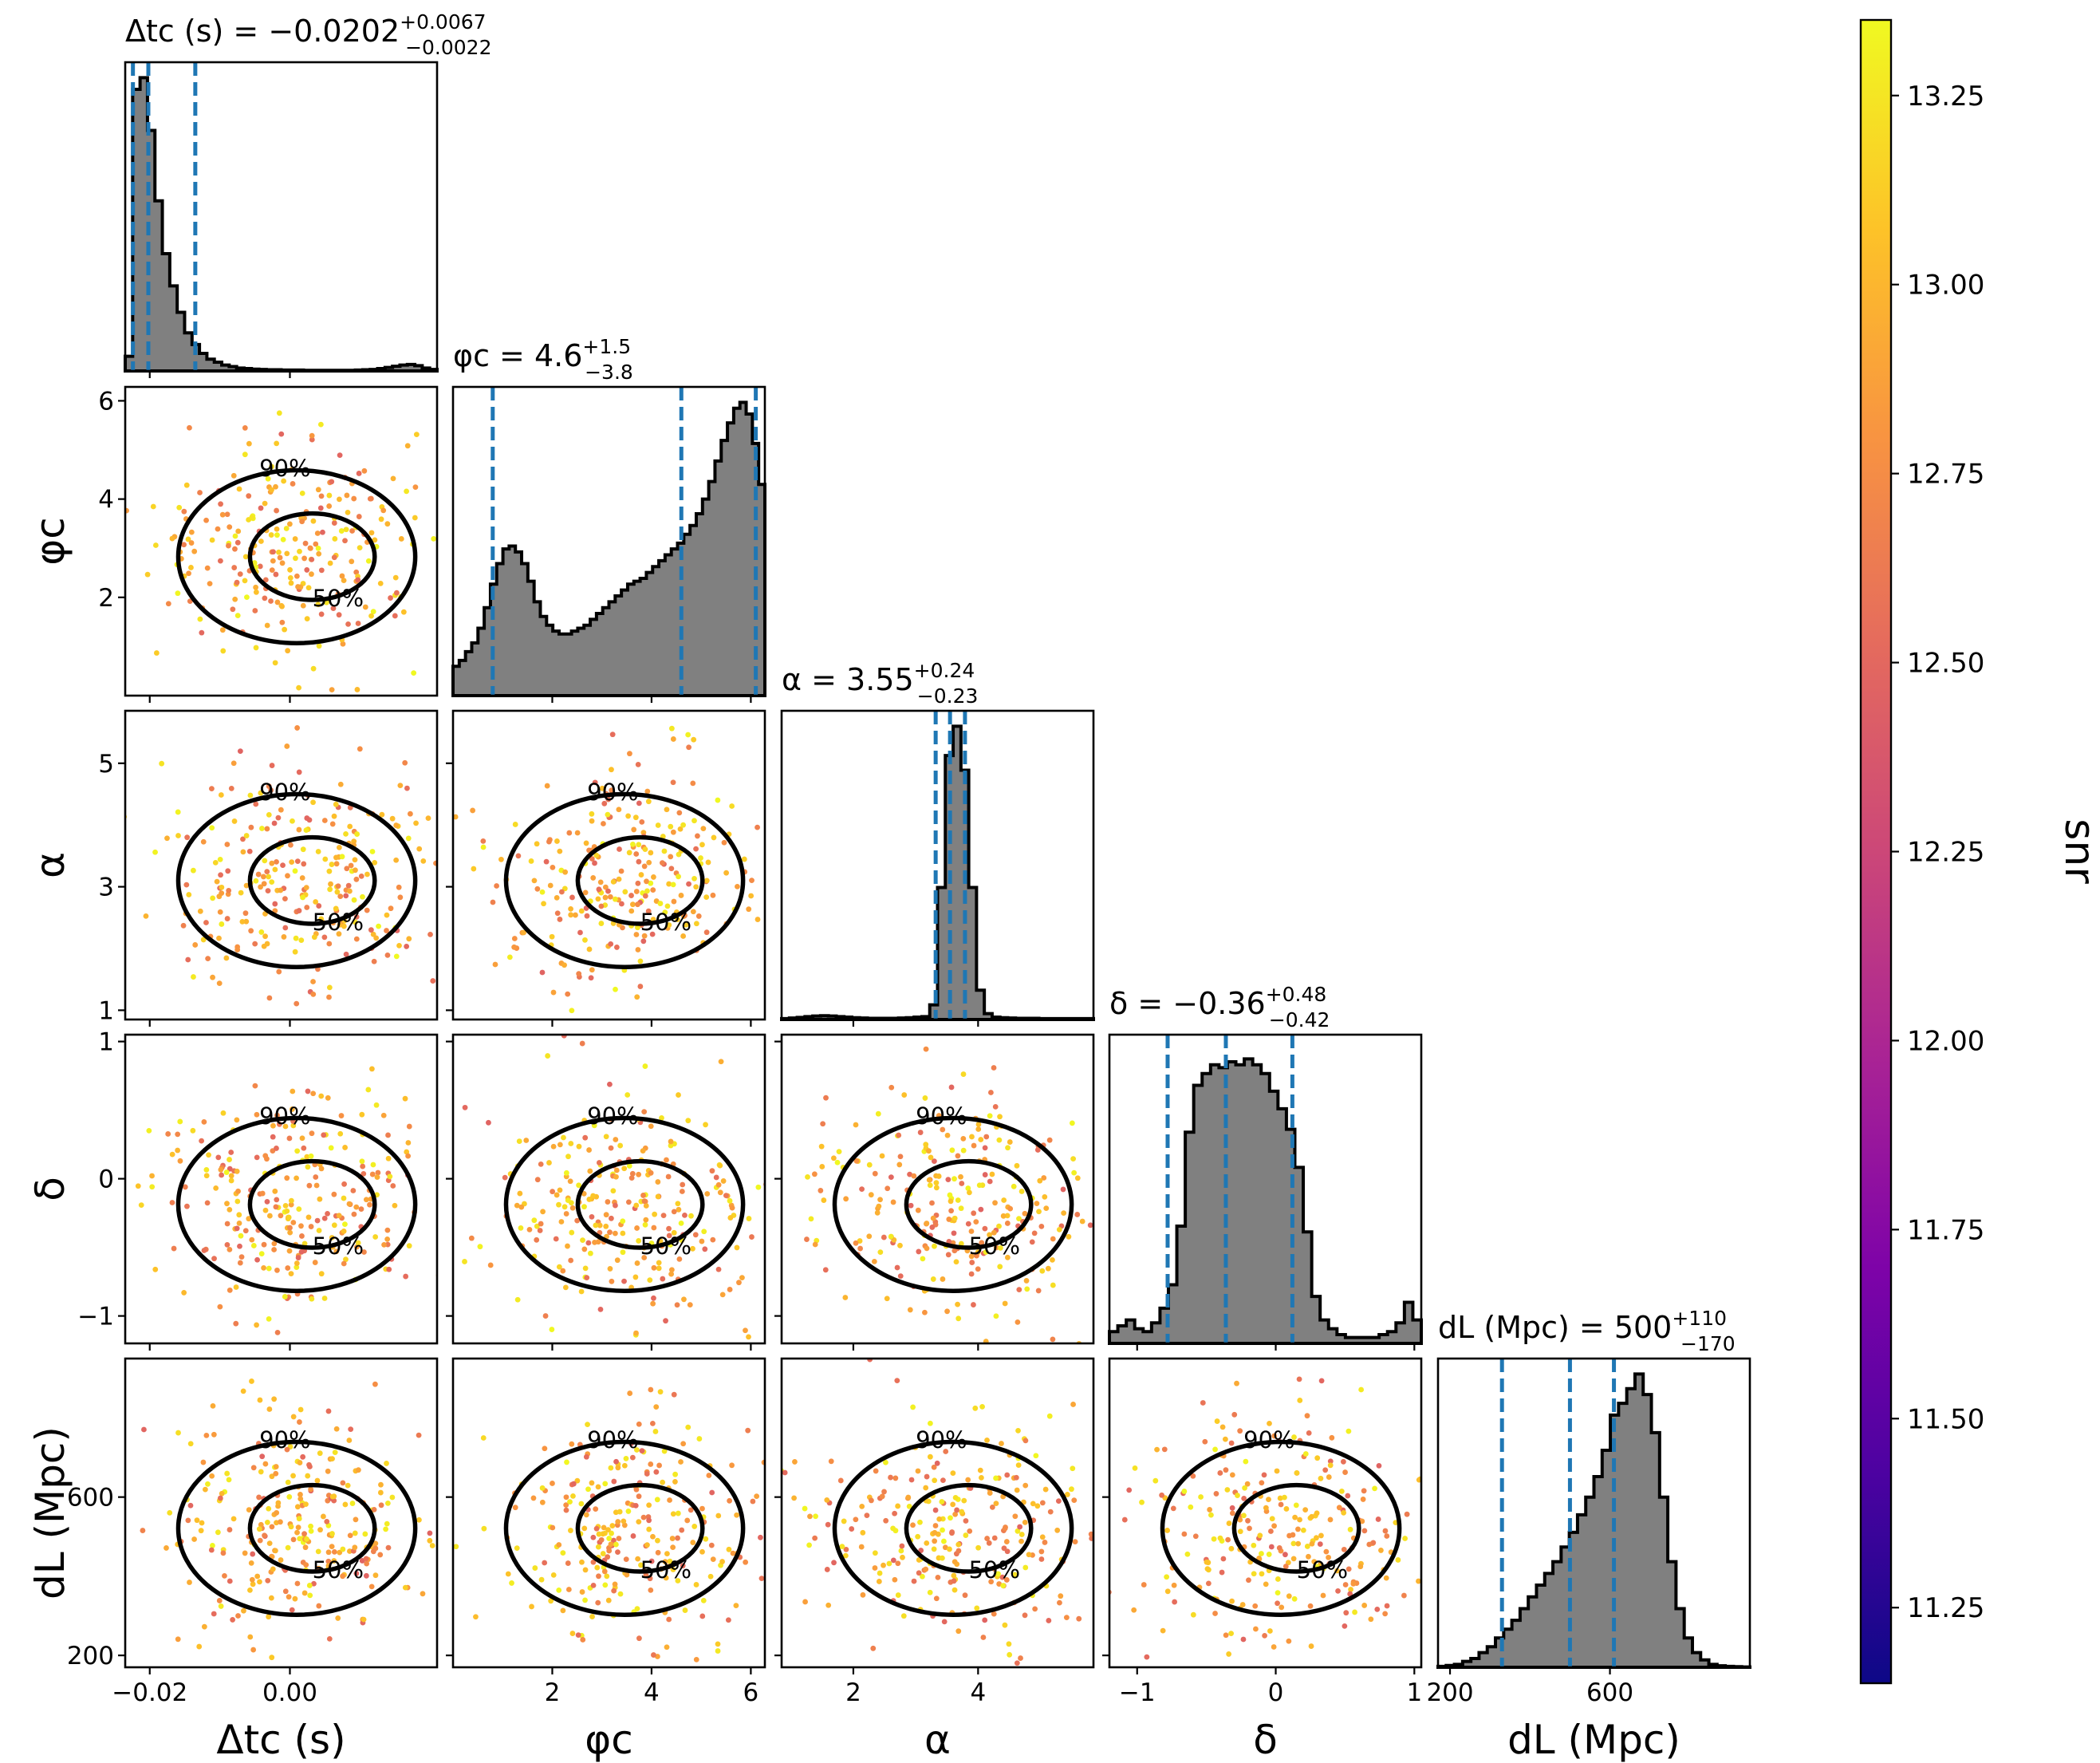 This screenshot has height=1763, width=2100. Describe the element at coordinates (606, 868) in the screenshot. I see `scatter-panel-phic-alpha: 90%50%` at that location.